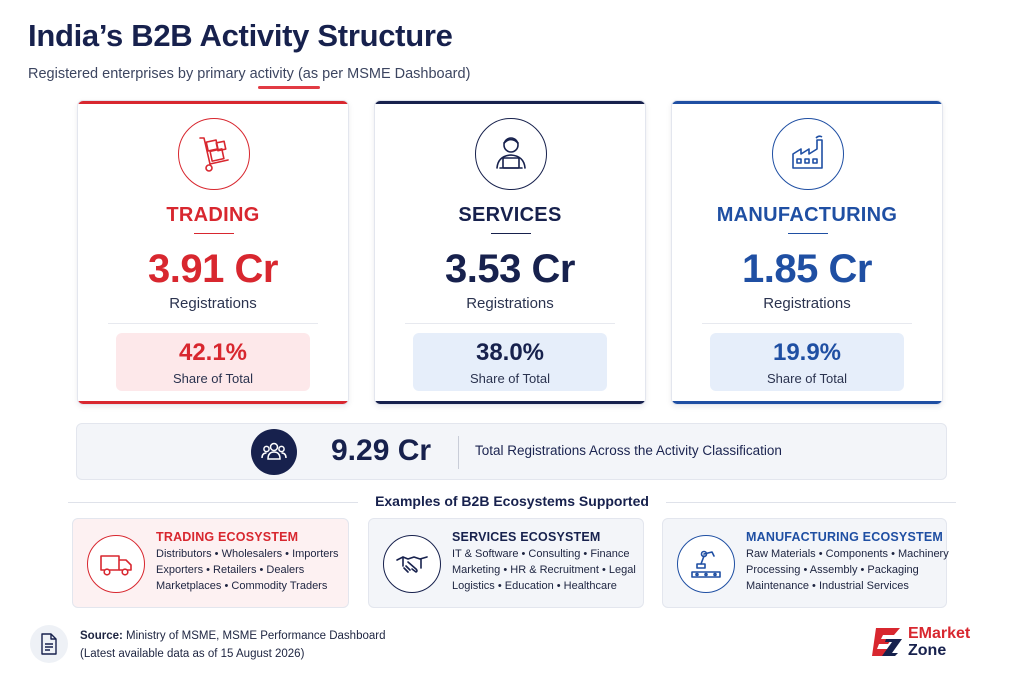 This screenshot has width=1024, height=683. Describe the element at coordinates (230, 570) in the screenshot. I see `ecosystem-line: Exporters • Retailers • Dealers` at that location.